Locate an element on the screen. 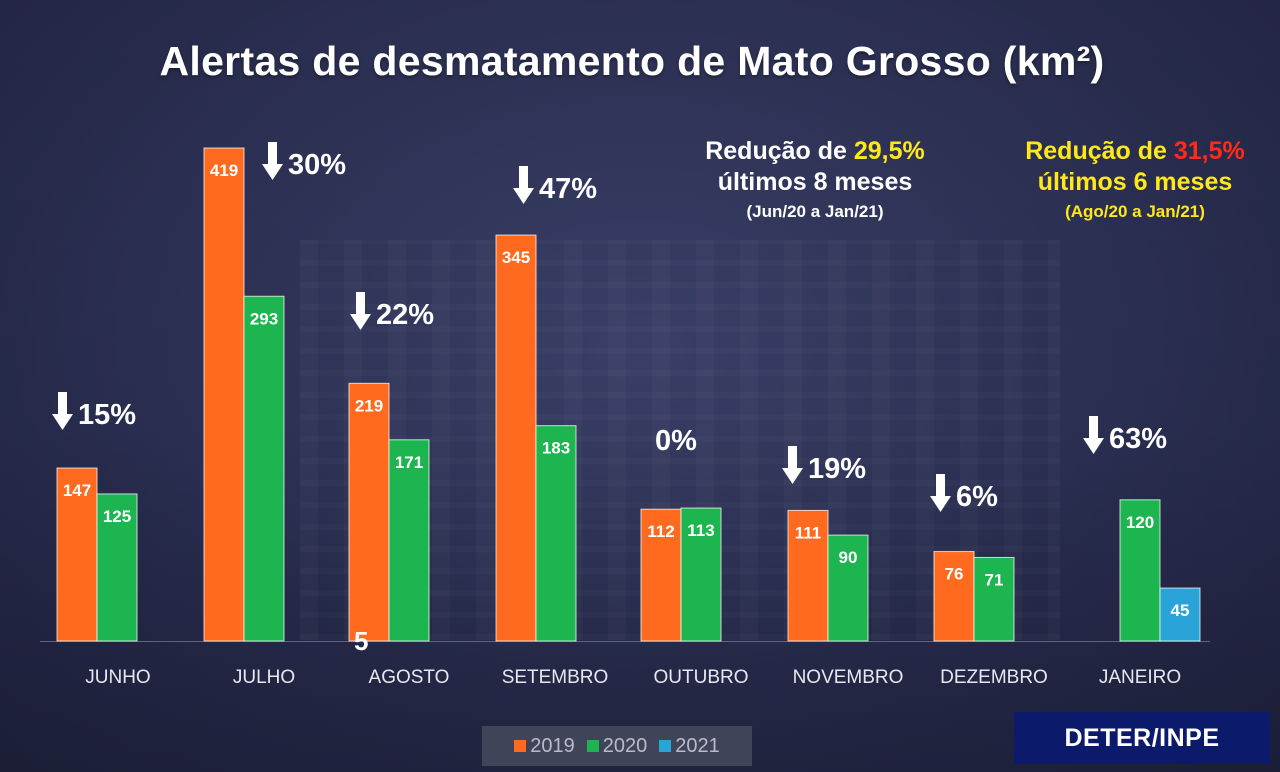  source-badge: DETER/INPE is located at coordinates (1142, 738).